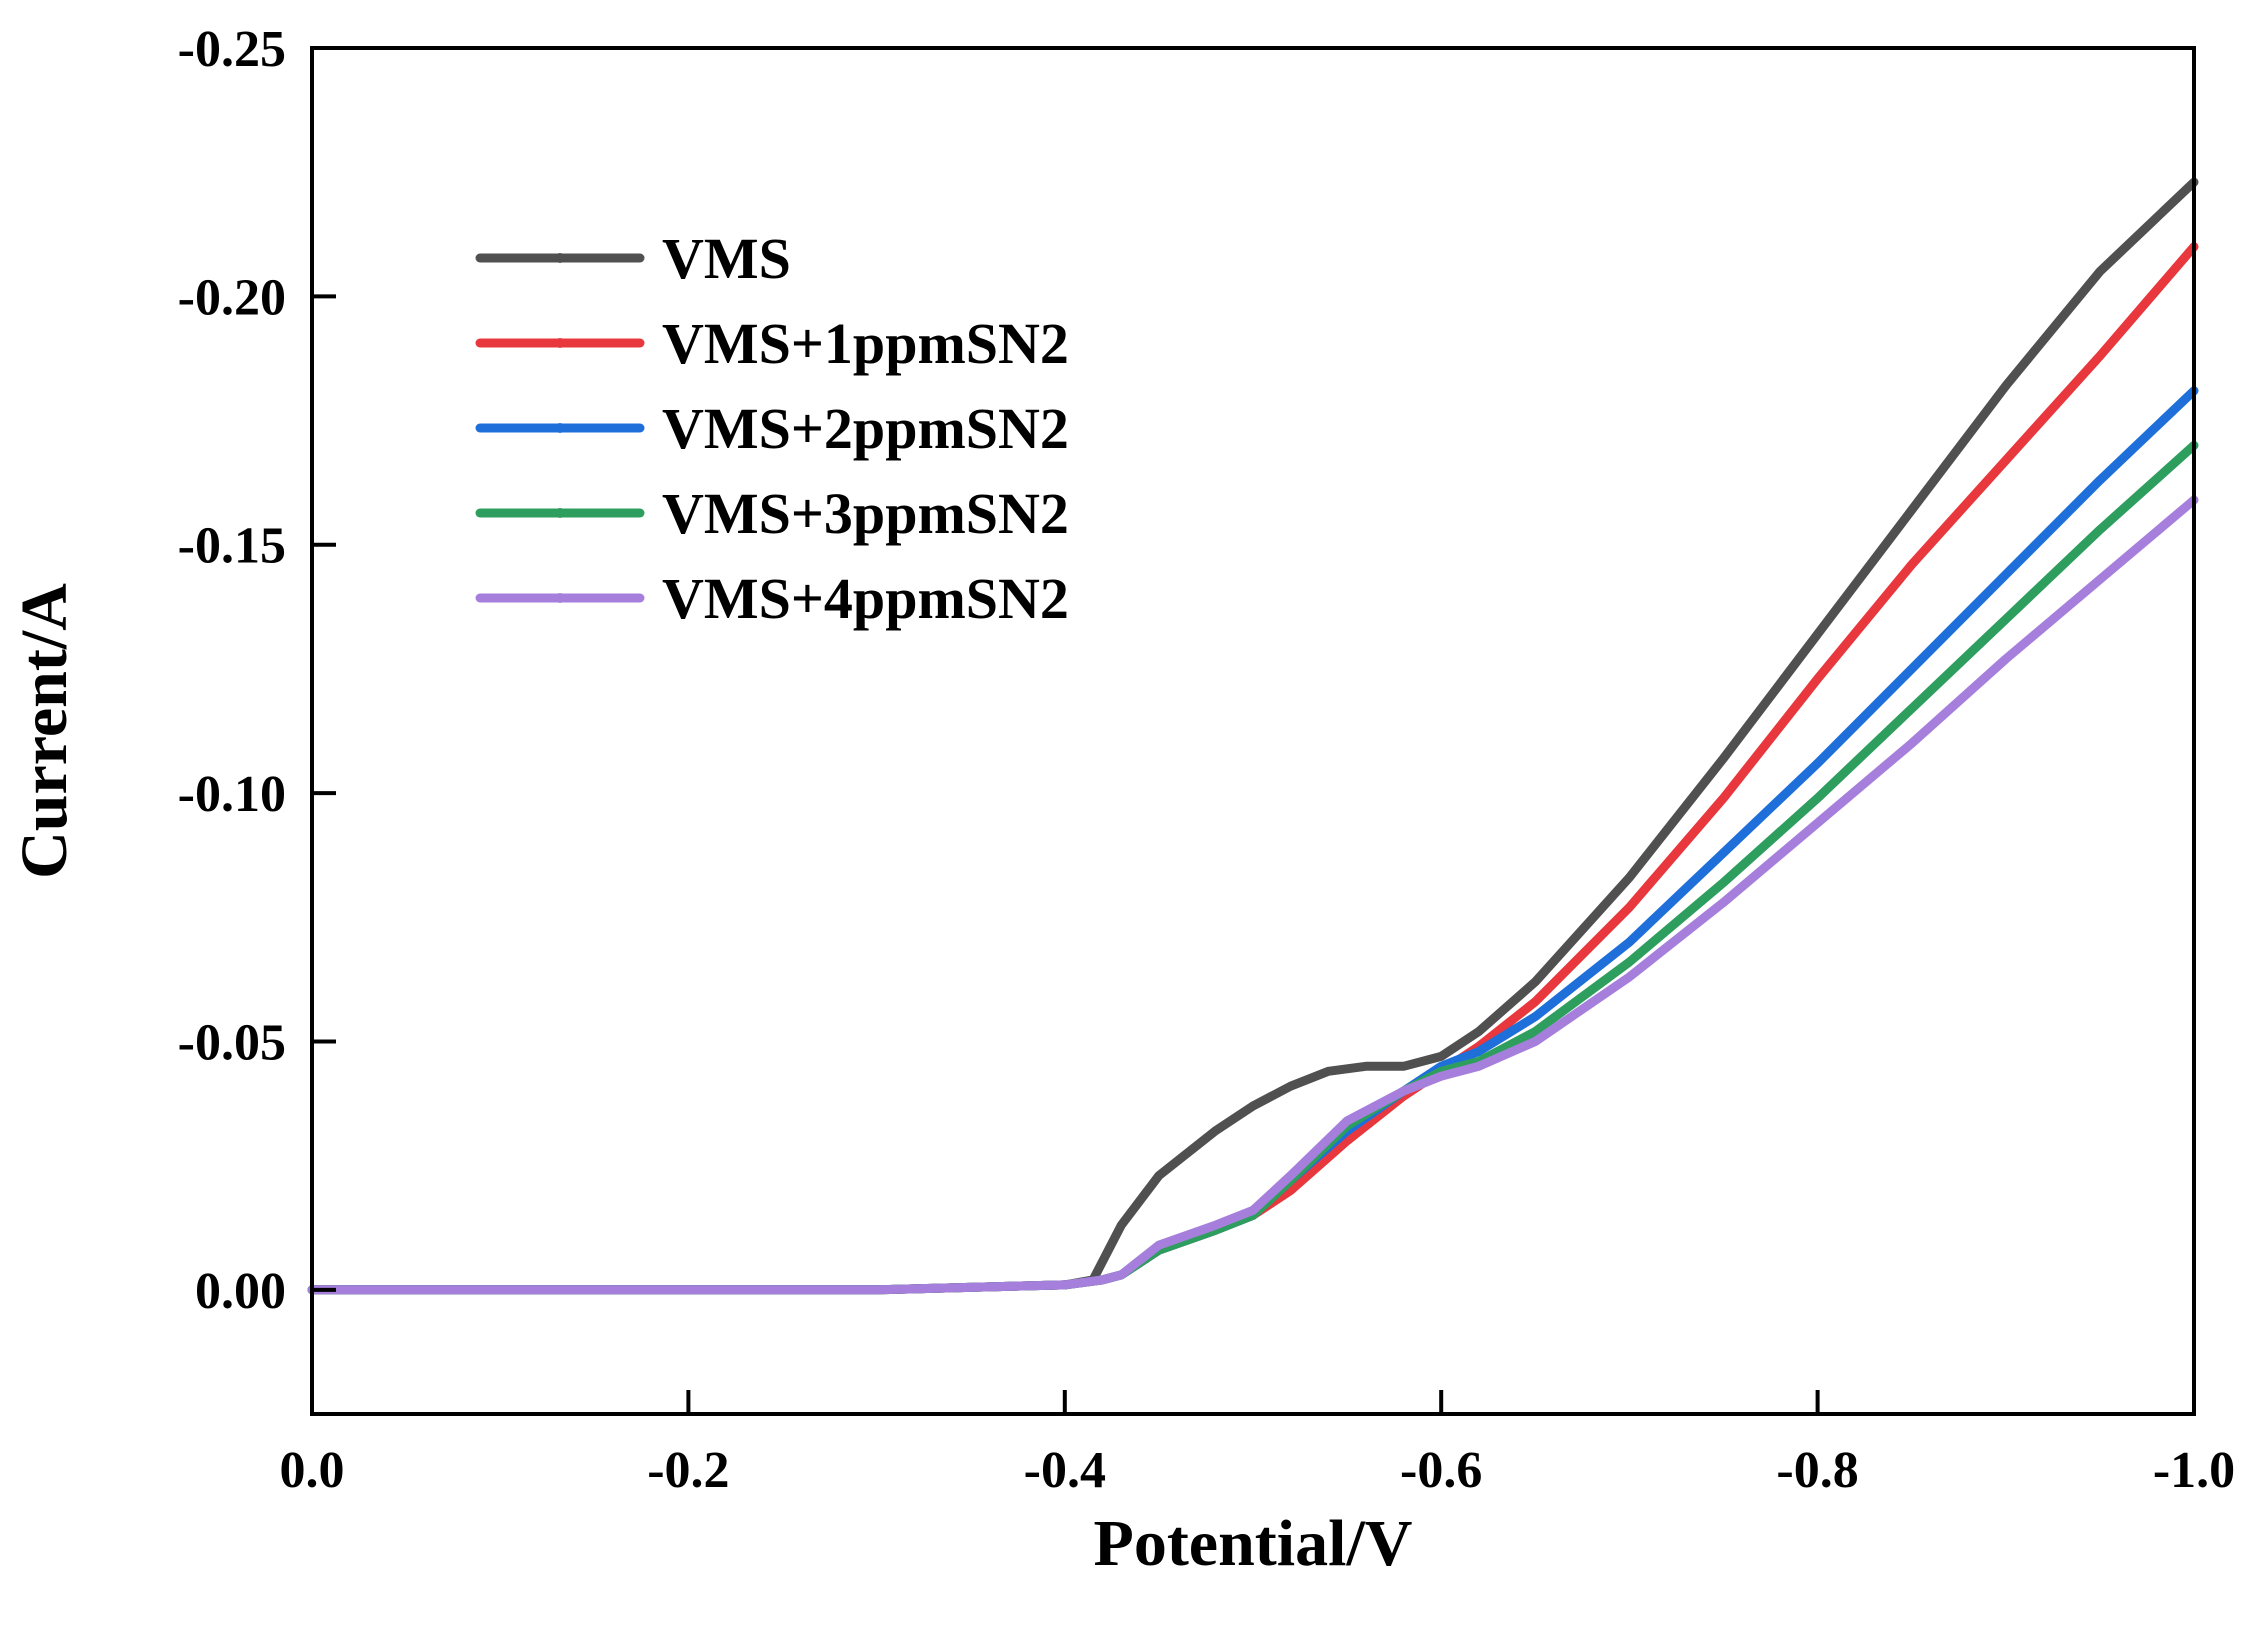 The width and height of the screenshot is (2255, 1635). Describe the element at coordinates (865, 343) in the screenshot. I see `legend-label: VMS+1ppmSN2` at that location.